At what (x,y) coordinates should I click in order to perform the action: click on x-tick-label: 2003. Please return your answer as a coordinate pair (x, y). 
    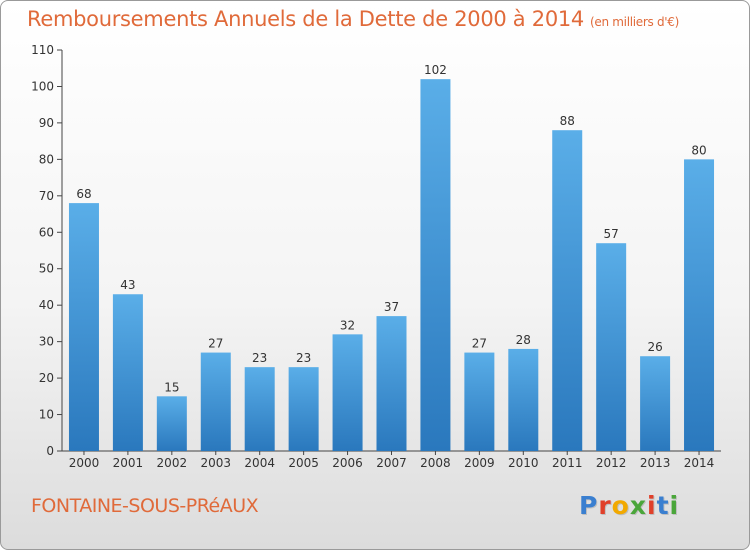
    Looking at the image, I should click on (215, 463).